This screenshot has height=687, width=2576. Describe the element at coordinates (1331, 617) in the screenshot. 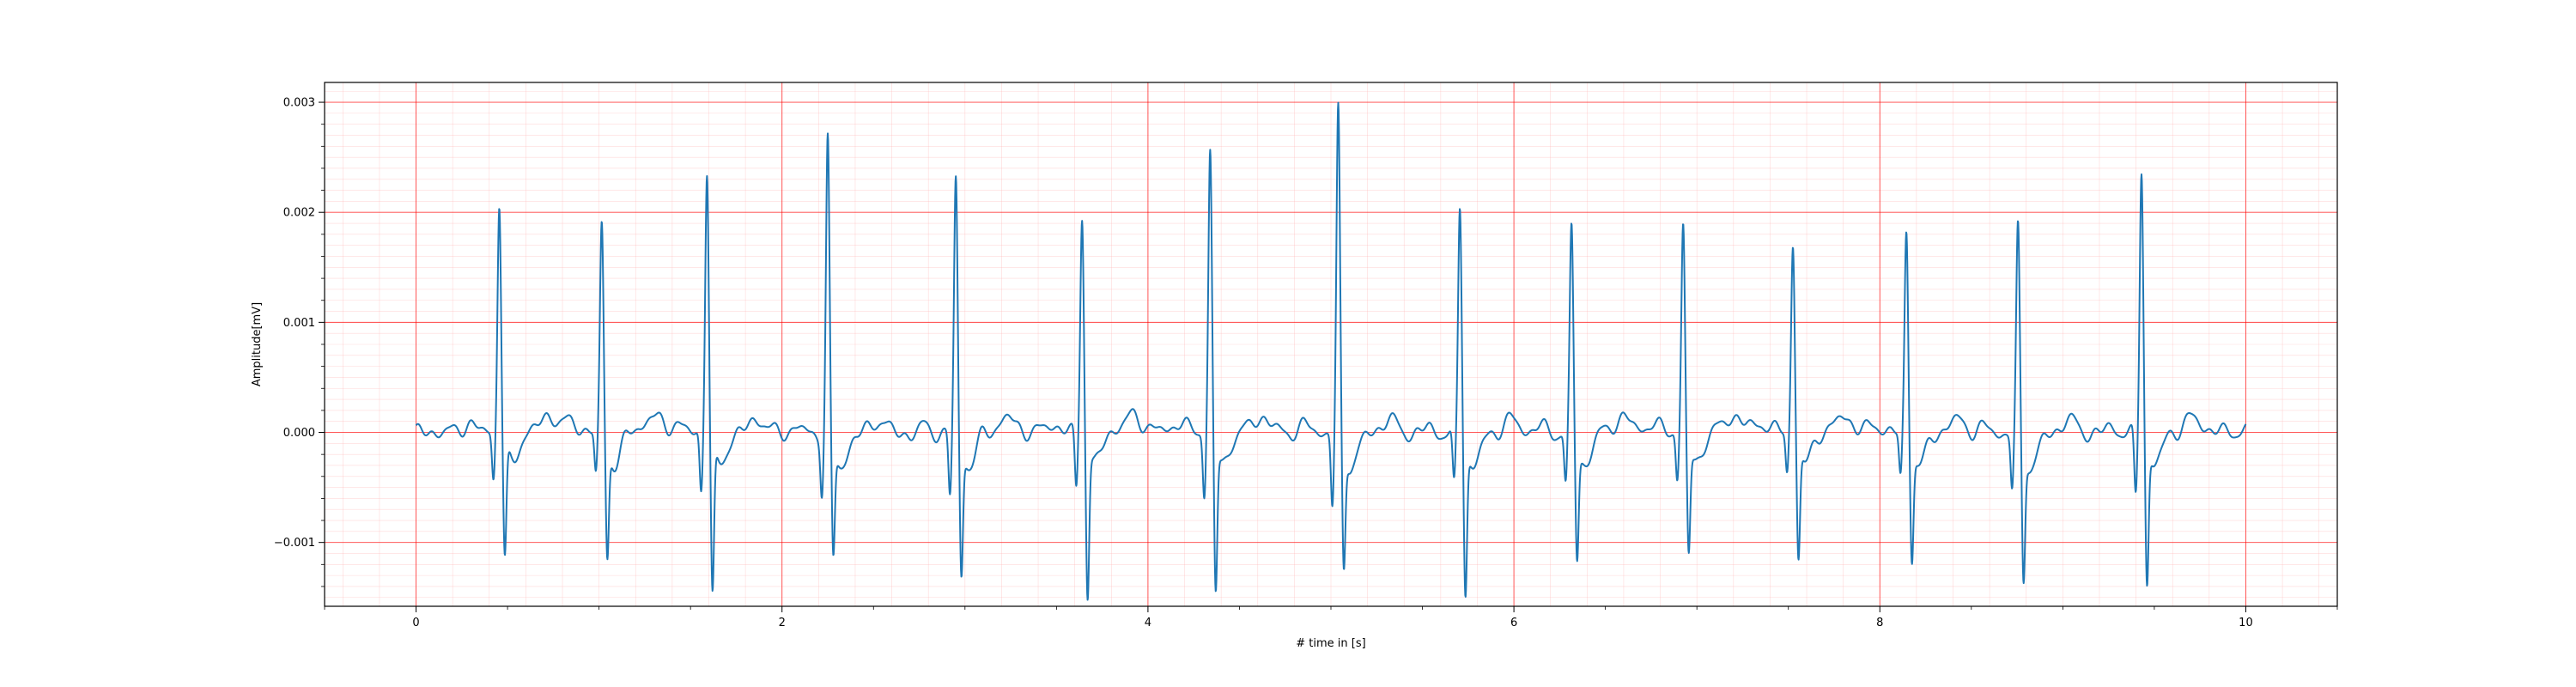

I see `x-axis: 0 2 4 6 8 10` at that location.